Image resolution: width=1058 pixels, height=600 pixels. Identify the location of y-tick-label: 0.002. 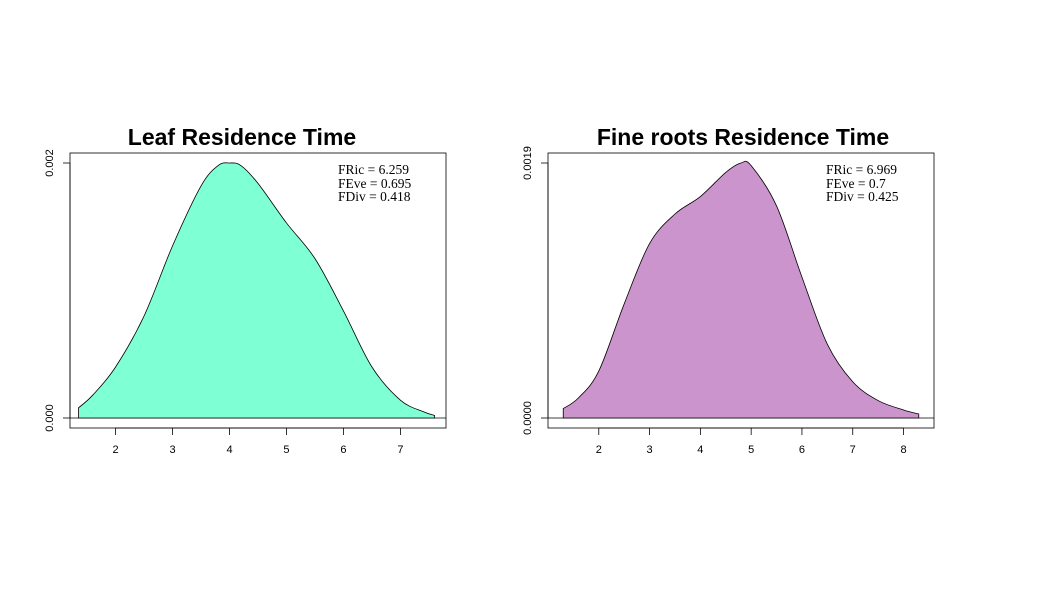
(50, 163).